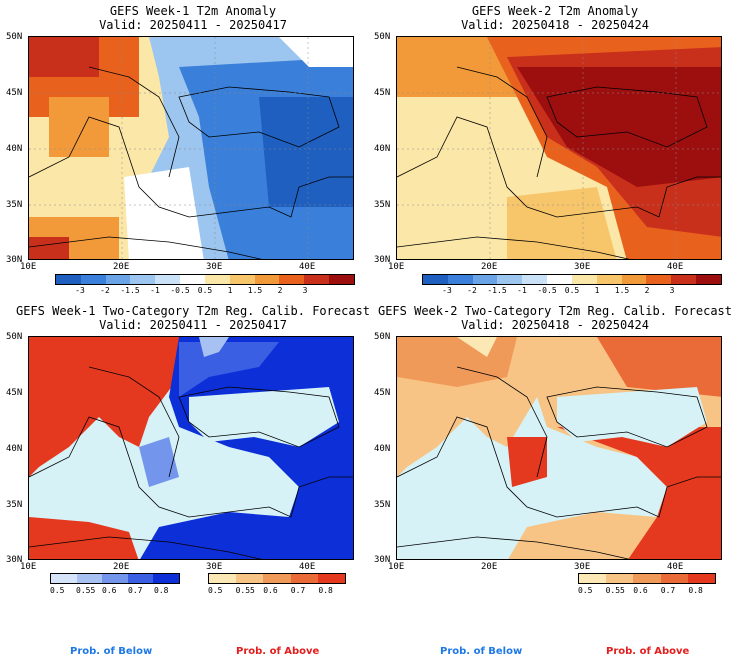 The image size is (740, 662). I want to click on colorbar-tick-label: -1, so click(155, 290).